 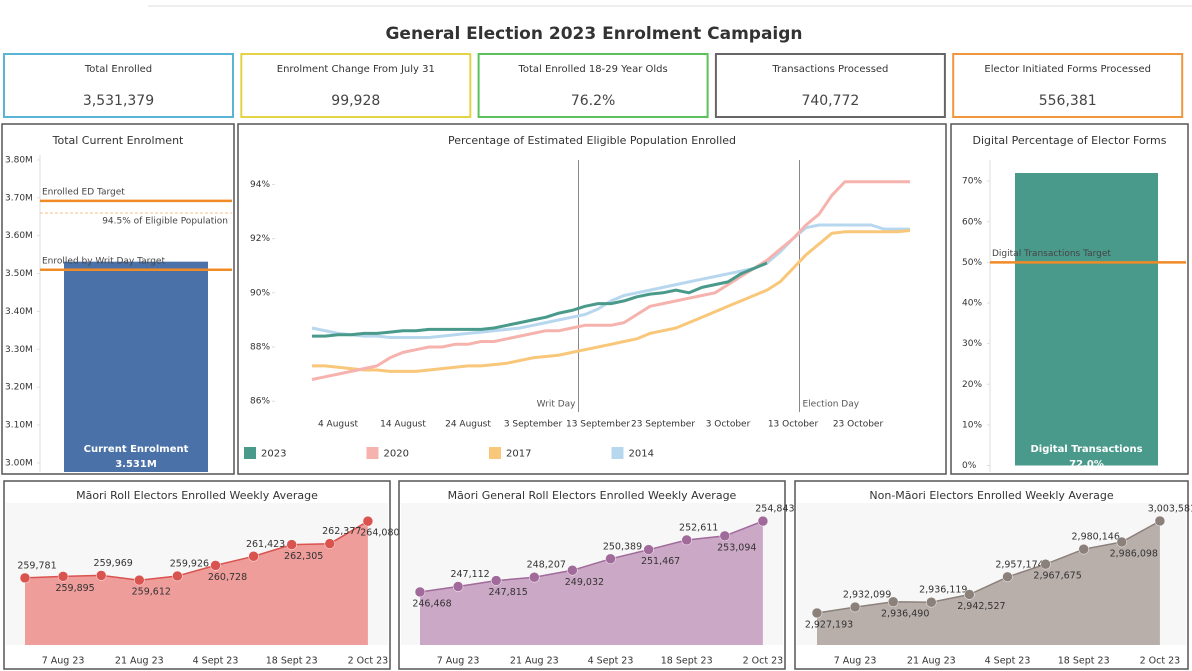 I want to click on point-label: 2,936,490, so click(x=905, y=613).